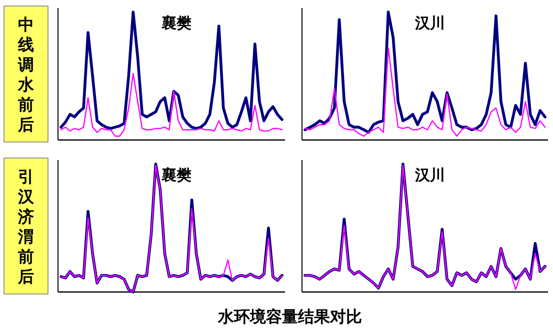 This screenshot has width=553, height=332. What do you see at coordinates (289, 316) in the screenshot?
I see `text: 水环境容量结果对比` at bounding box center [289, 316].